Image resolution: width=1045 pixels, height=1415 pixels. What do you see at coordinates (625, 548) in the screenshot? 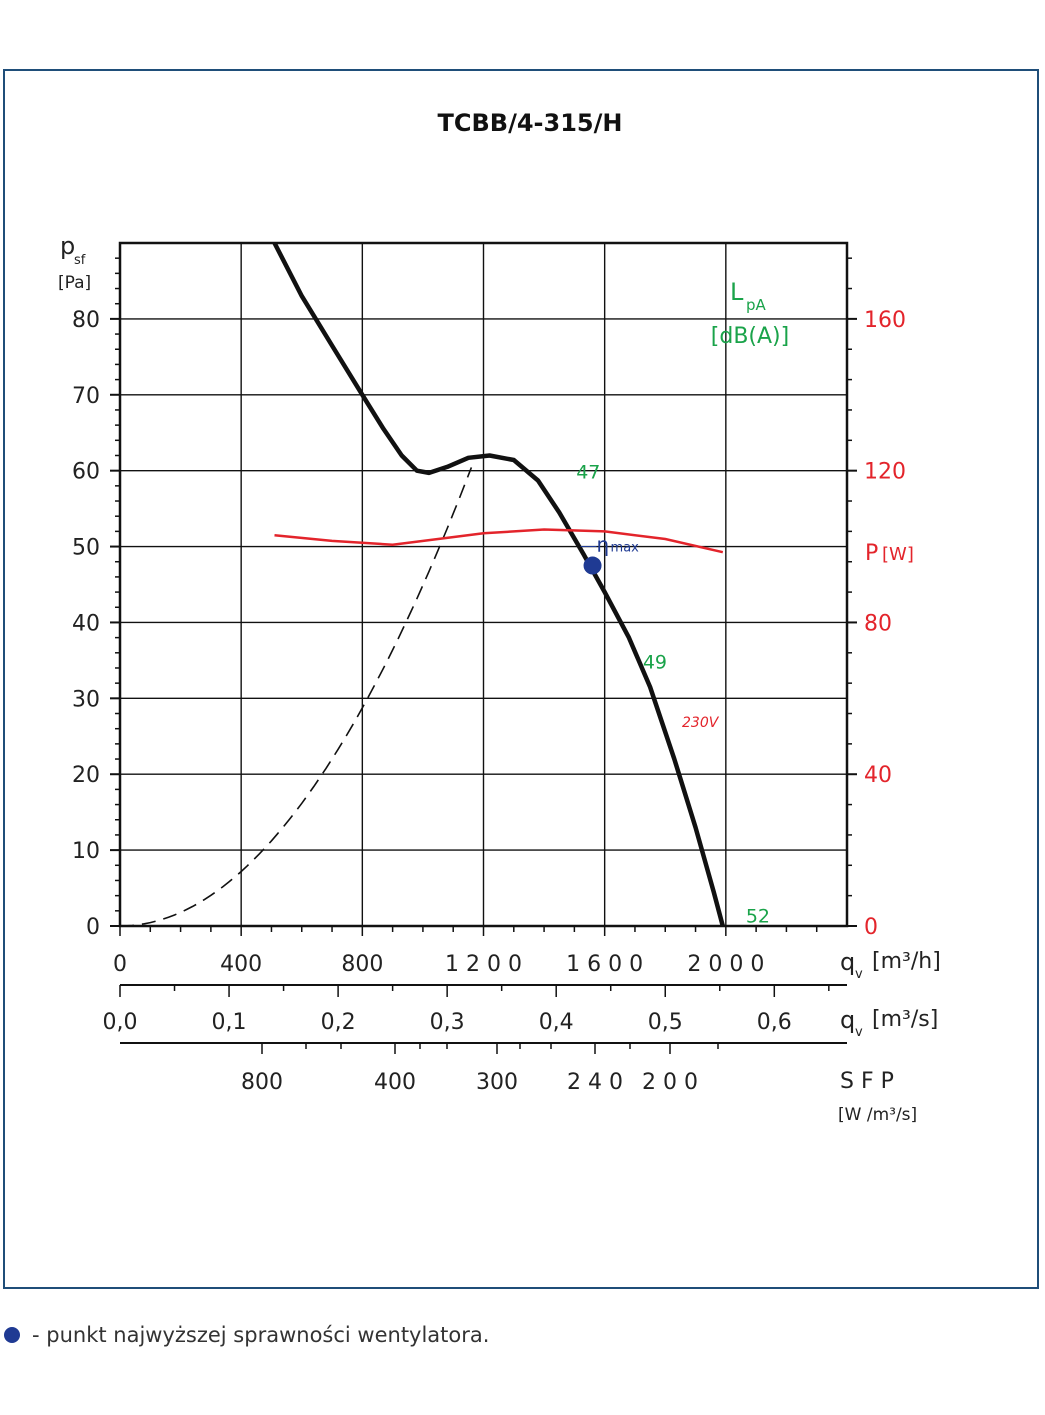
I see `eta-max-sup: max` at bounding box center [625, 548].